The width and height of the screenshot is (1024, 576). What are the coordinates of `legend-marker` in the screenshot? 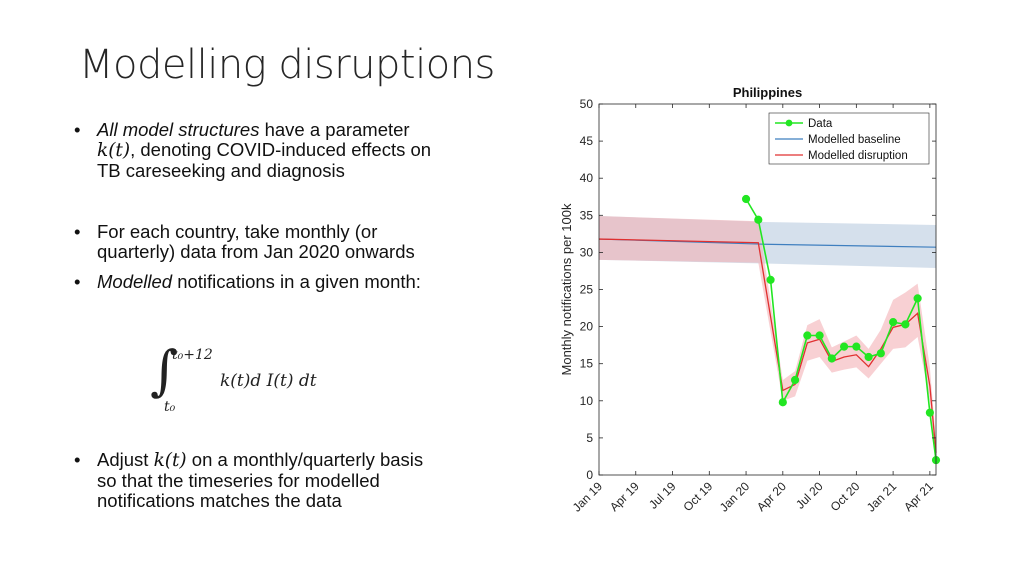 It's located at (789, 123).